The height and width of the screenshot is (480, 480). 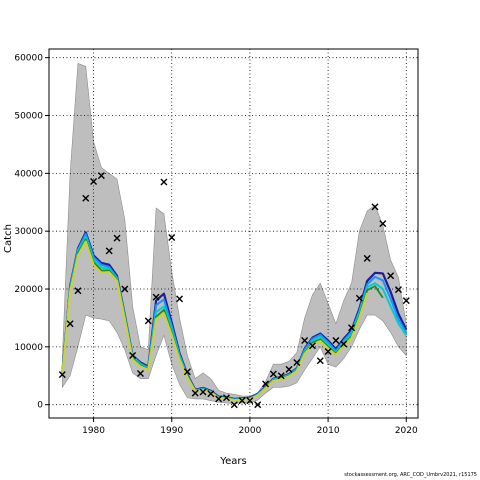 What do you see at coordinates (40, 406) in the screenshot?
I see `y-tick-label: 0` at bounding box center [40, 406].